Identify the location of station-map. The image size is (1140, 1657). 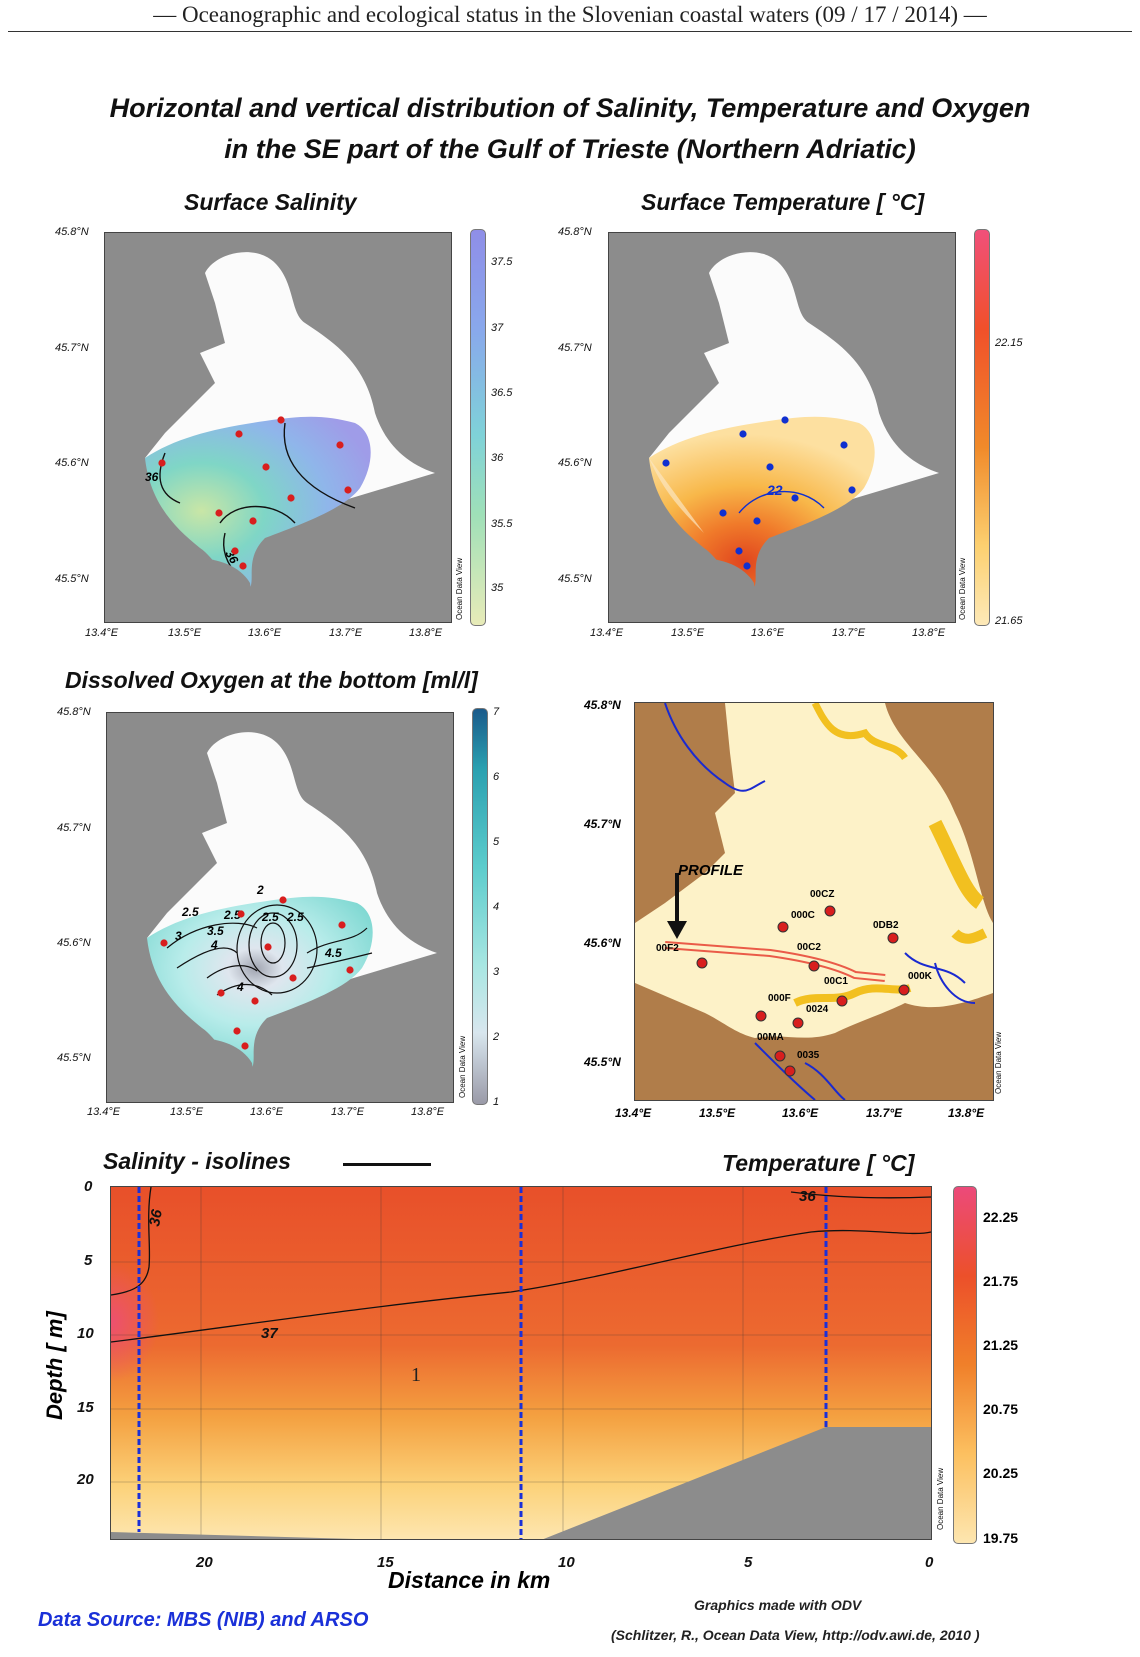
(814, 901).